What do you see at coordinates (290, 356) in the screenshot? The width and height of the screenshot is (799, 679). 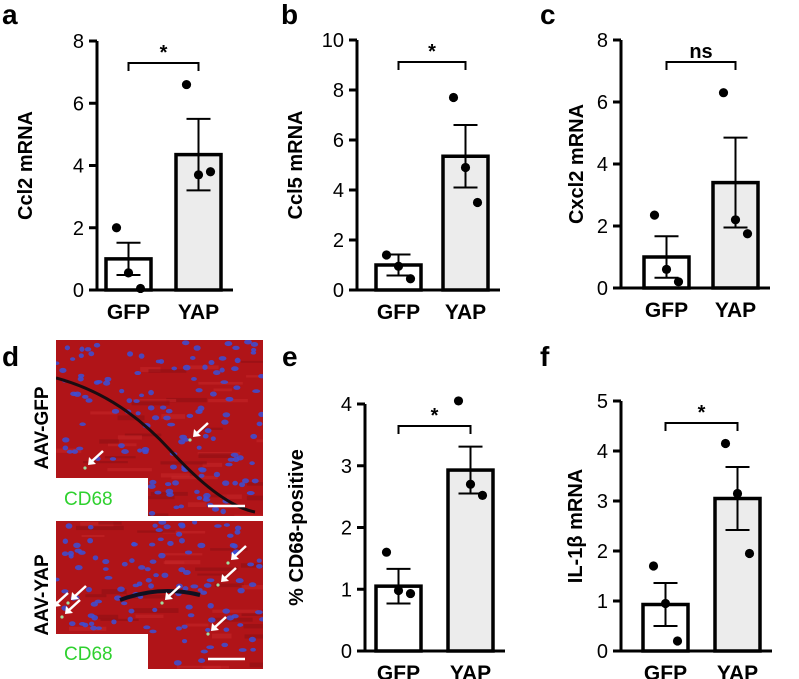 I see `panel-letter-e: e` at bounding box center [290, 356].